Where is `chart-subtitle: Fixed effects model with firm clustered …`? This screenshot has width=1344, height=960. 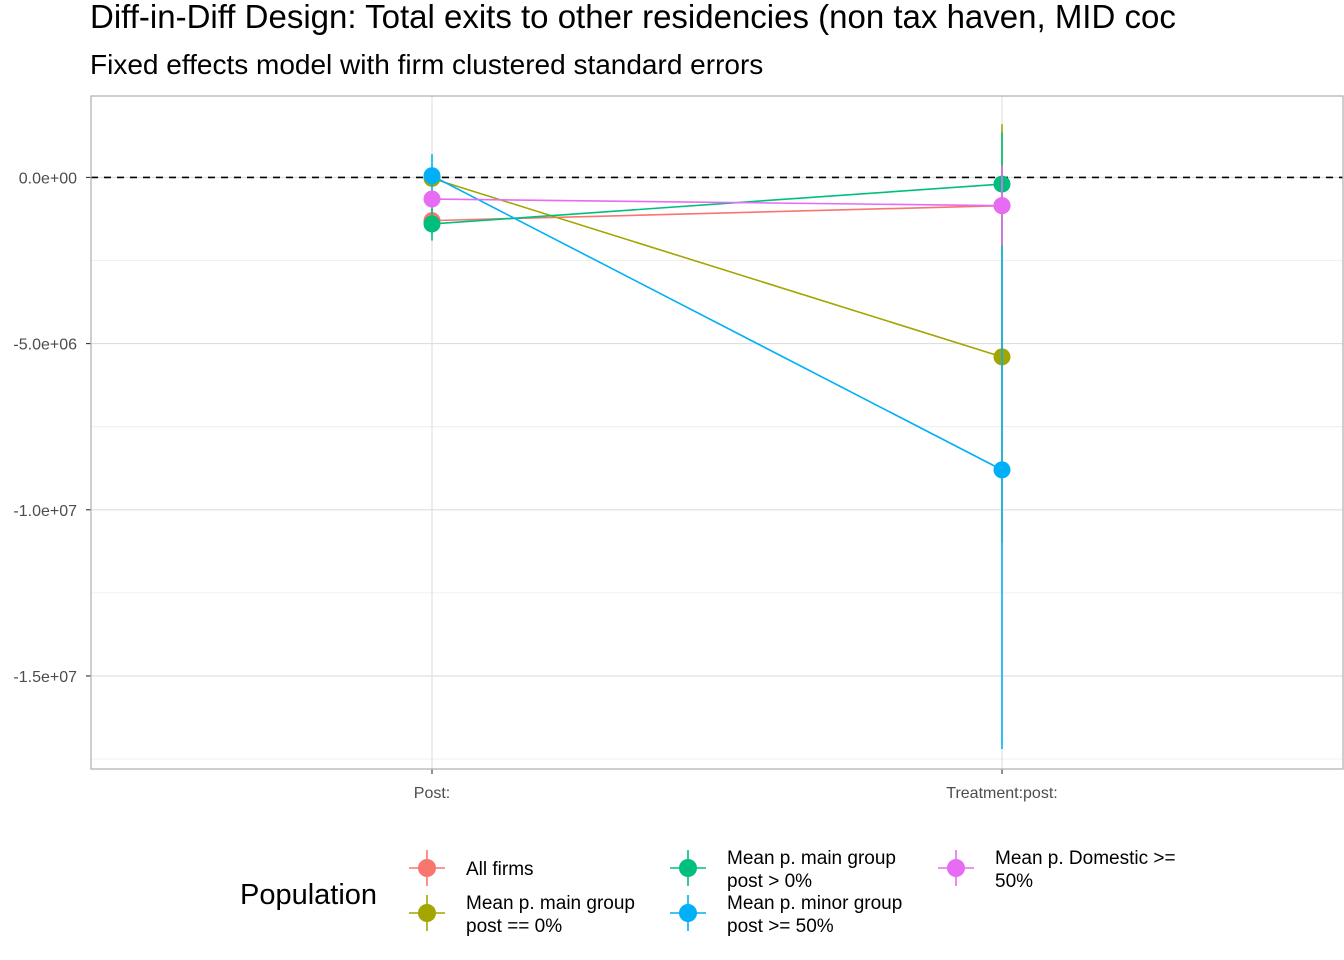 chart-subtitle: Fixed effects model with firm clustered … is located at coordinates (426, 64).